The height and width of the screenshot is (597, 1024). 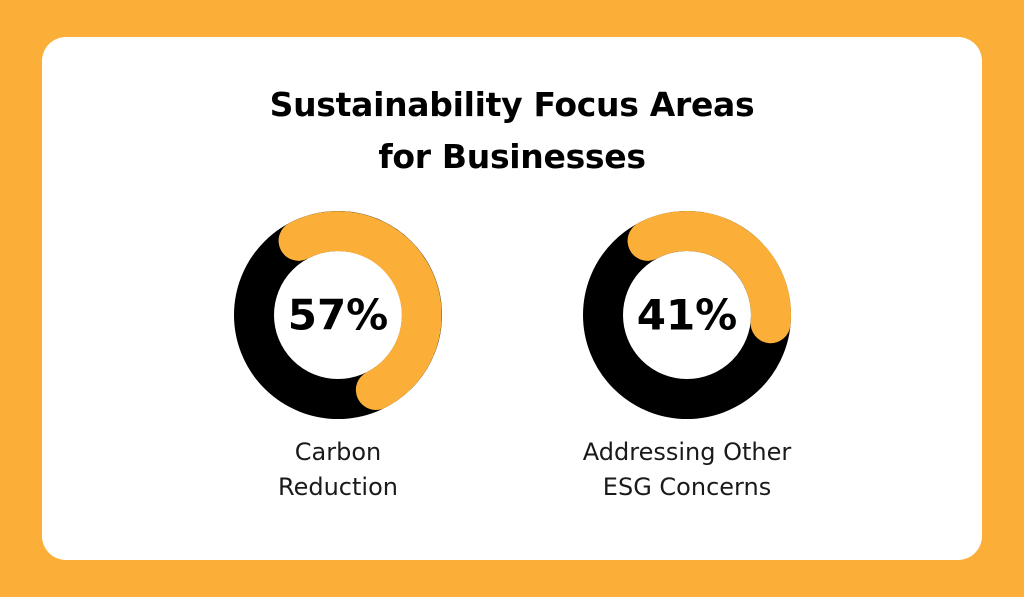 I want to click on donut-value-label: 41%, so click(x=687, y=315).